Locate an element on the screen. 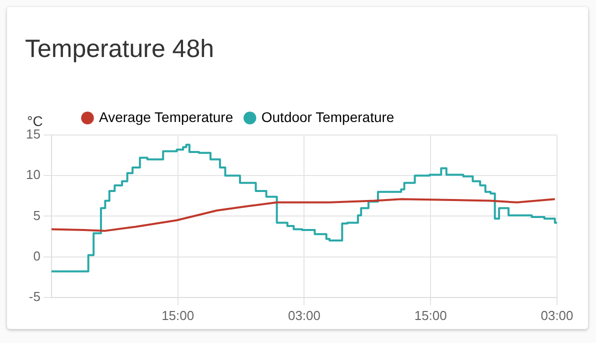 The image size is (596, 343). chart-title: Temperature 48h is located at coordinates (119, 49).